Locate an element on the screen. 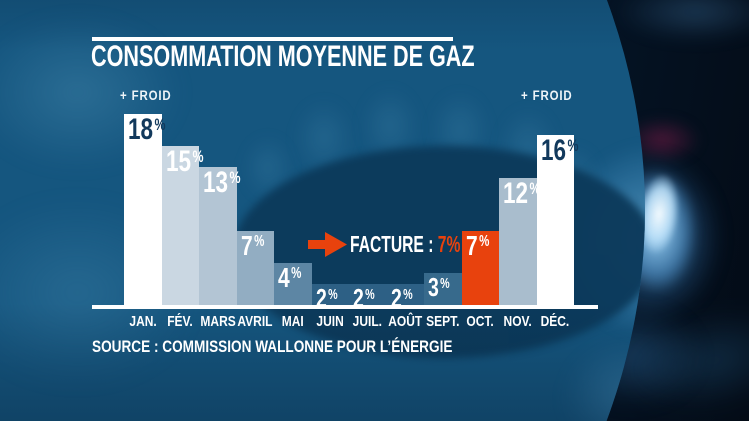 This screenshot has width=749, height=421. cold-label-right: + FROID is located at coordinates (547, 95).